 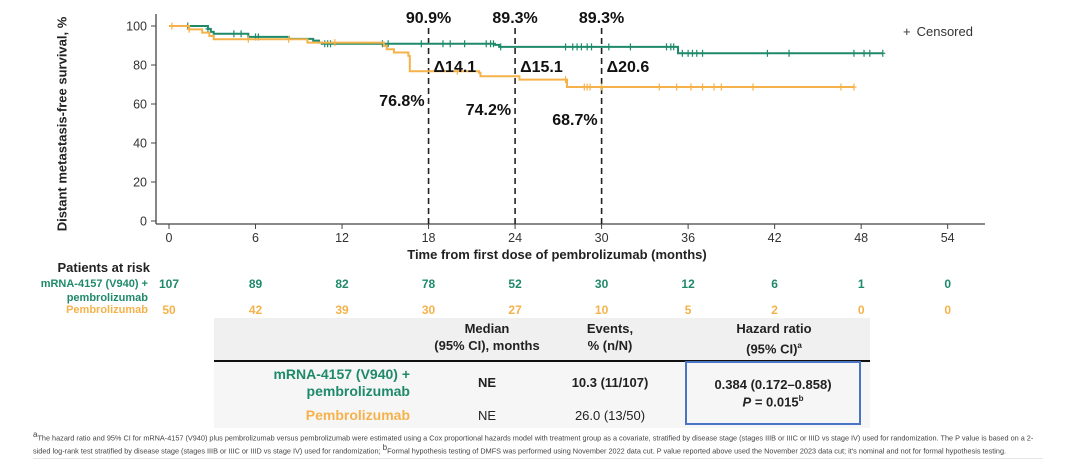 What do you see at coordinates (610, 337) in the screenshot?
I see `header-events: Events,% (n/N)` at bounding box center [610, 337].